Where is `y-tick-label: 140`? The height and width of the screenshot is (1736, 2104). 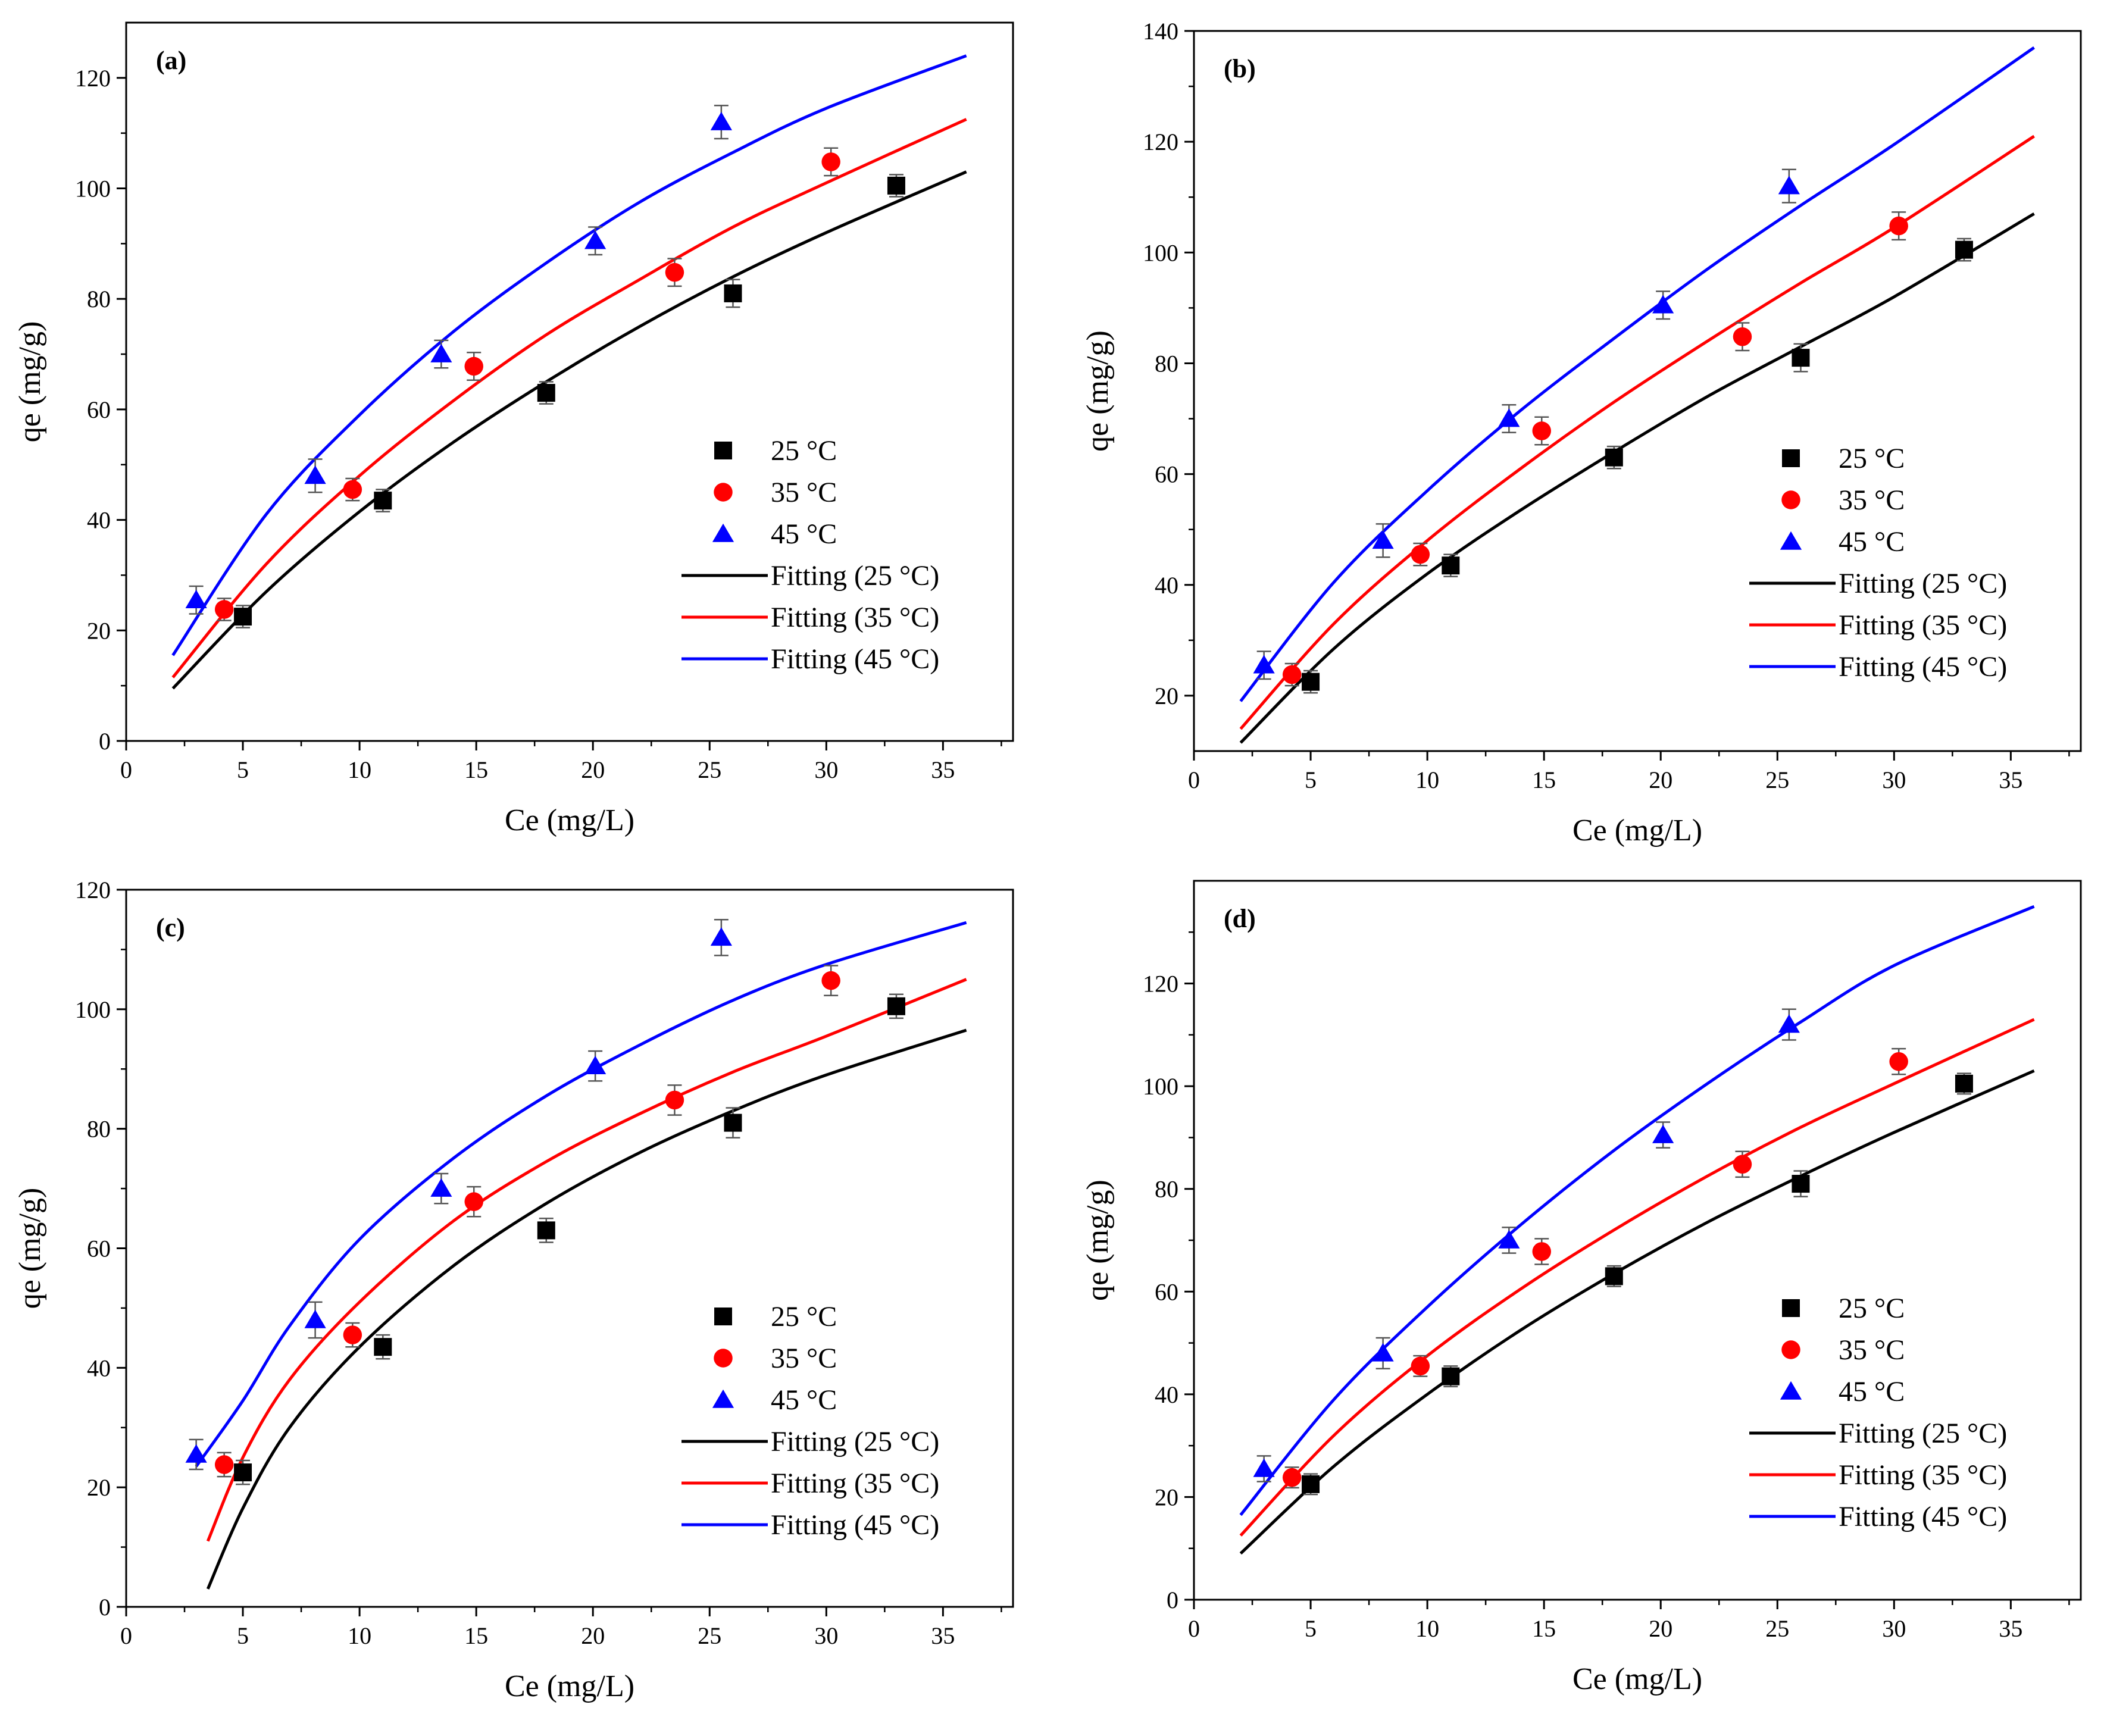 y-tick-label: 140 is located at coordinates (1160, 31).